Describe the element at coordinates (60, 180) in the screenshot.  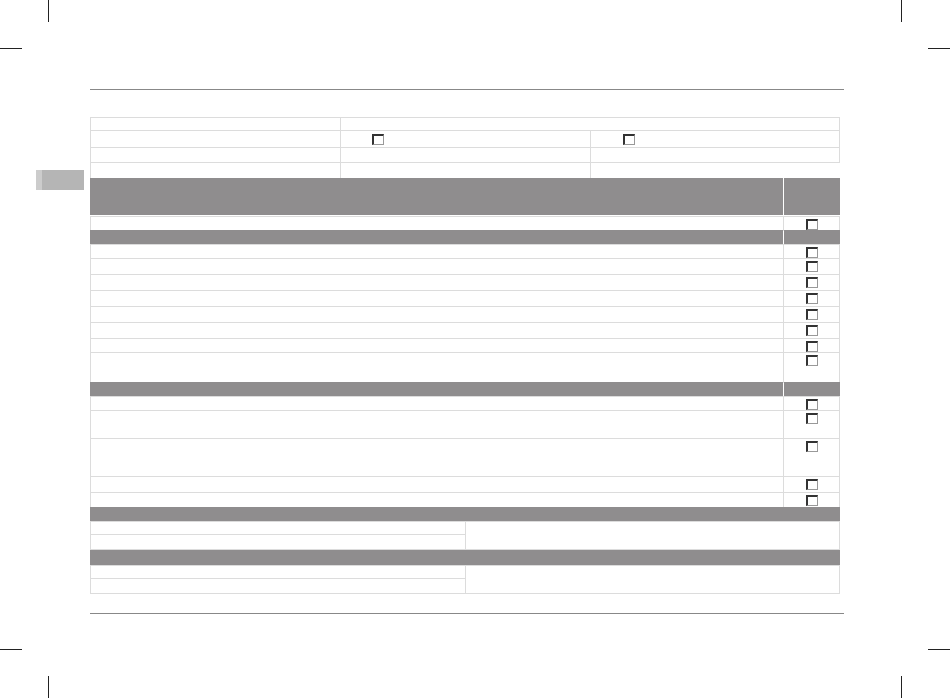
I see `side-tab` at that location.